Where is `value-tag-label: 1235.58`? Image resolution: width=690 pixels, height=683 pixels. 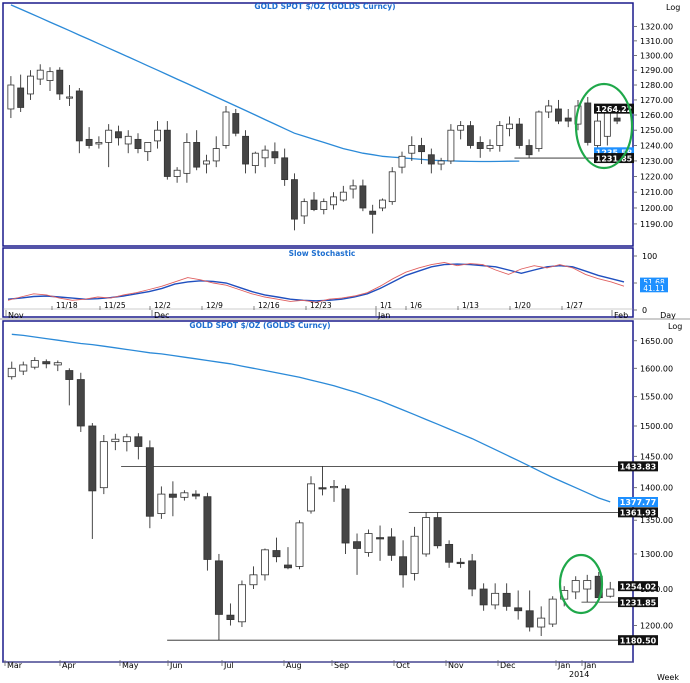
value-tag-label: 1235.58 is located at coordinates (614, 153).